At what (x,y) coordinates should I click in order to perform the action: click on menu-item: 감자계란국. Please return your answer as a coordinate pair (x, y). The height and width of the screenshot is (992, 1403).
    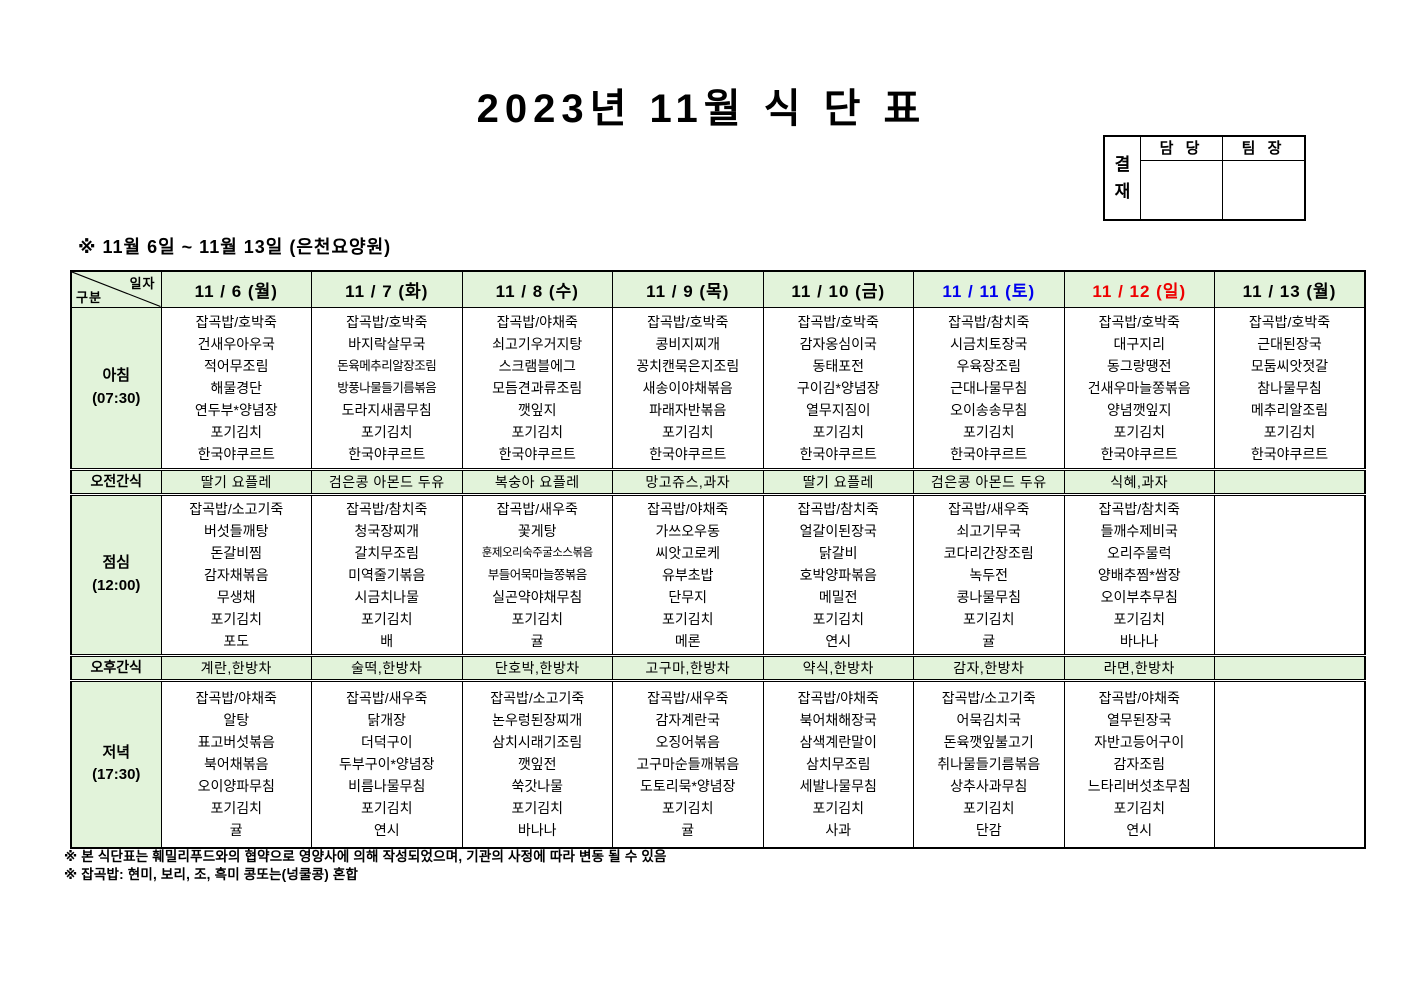
    Looking at the image, I should click on (687, 720).